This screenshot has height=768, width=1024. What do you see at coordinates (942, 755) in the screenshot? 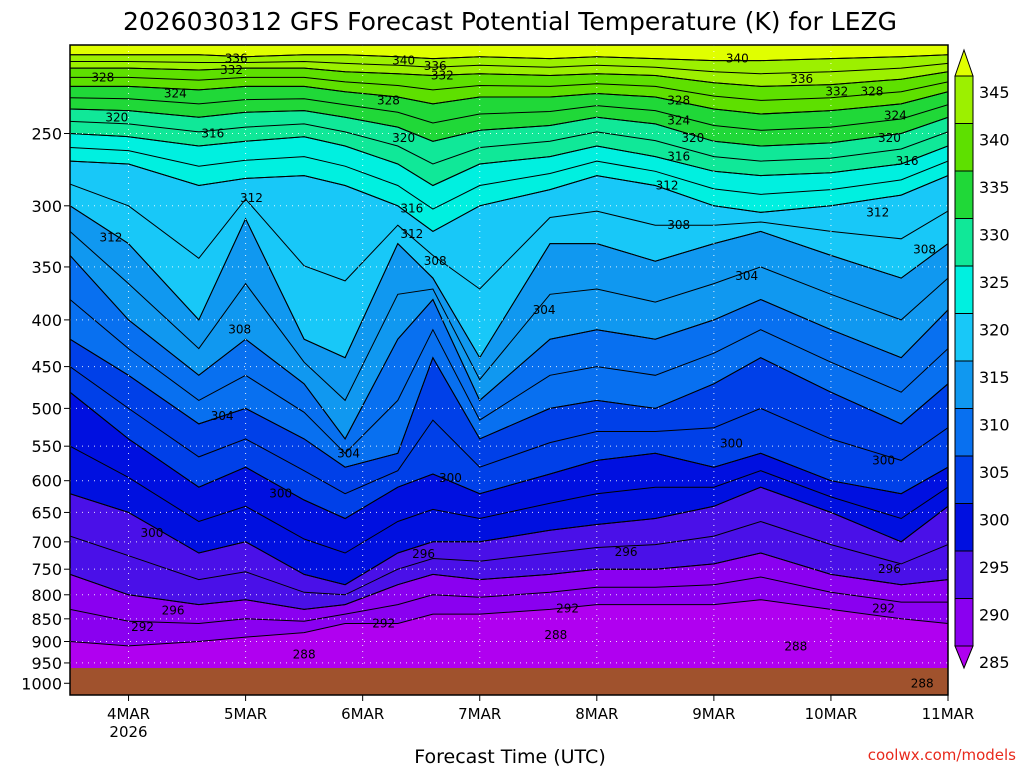
I see `credit-text: coolwx.com/models` at bounding box center [942, 755].